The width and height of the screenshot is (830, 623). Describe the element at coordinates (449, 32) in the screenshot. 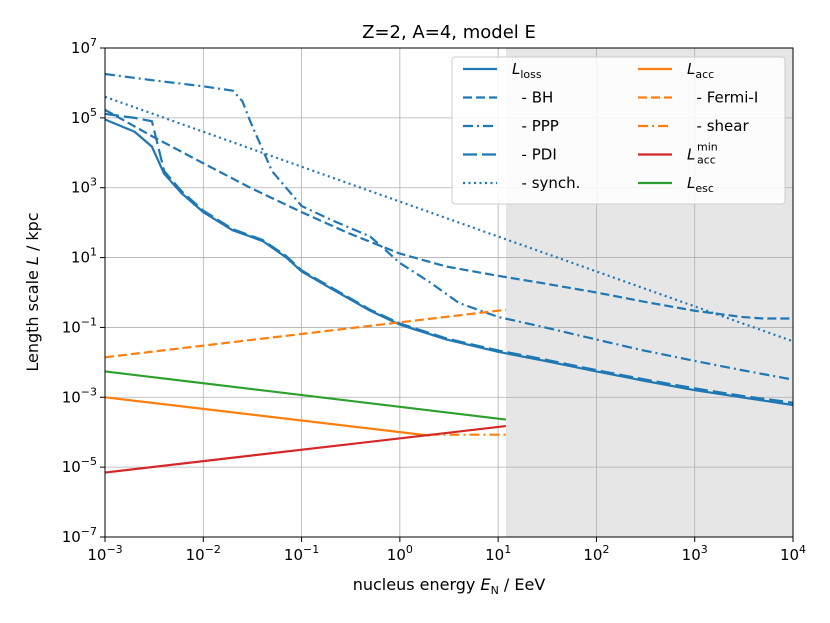

I see `chart-title: Z=2, A=4, model E` at that location.